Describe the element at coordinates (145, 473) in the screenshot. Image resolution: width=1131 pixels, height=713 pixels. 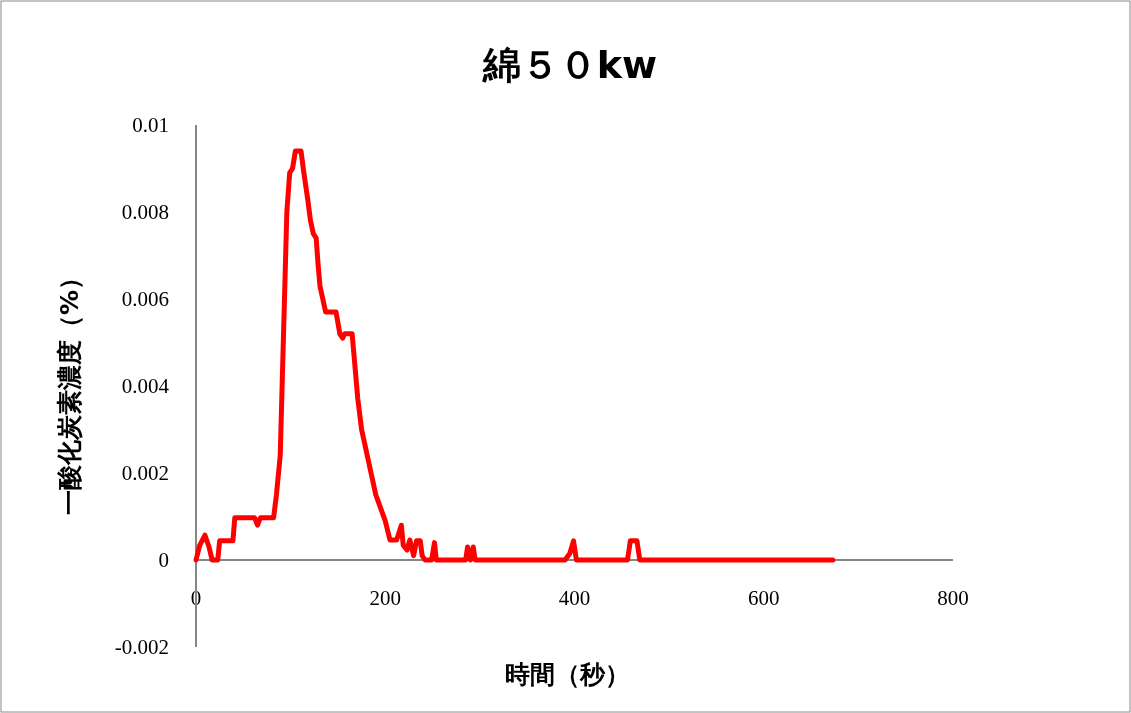
I see `y-tick-label: 0.002` at that location.